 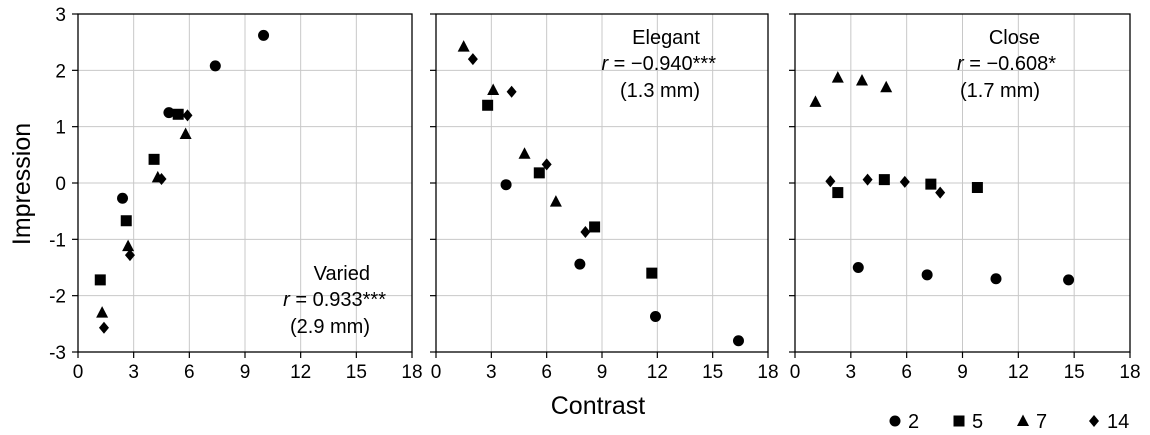 What do you see at coordinates (959, 421) in the screenshot?
I see `legend-marker-square` at bounding box center [959, 421].